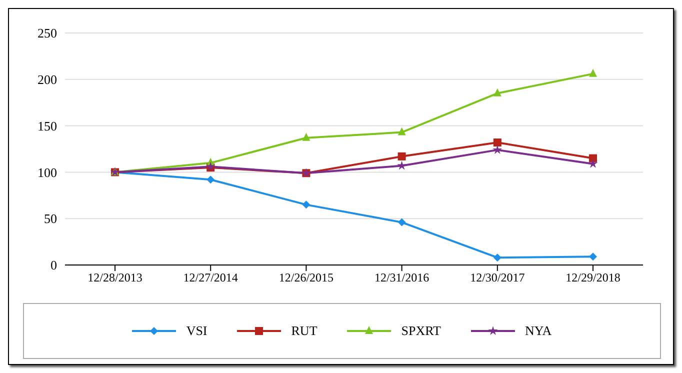 Image resolution: width=682 pixels, height=373 pixels. Describe the element at coordinates (538, 331) in the screenshot. I see `legend-label: NYA` at that location.